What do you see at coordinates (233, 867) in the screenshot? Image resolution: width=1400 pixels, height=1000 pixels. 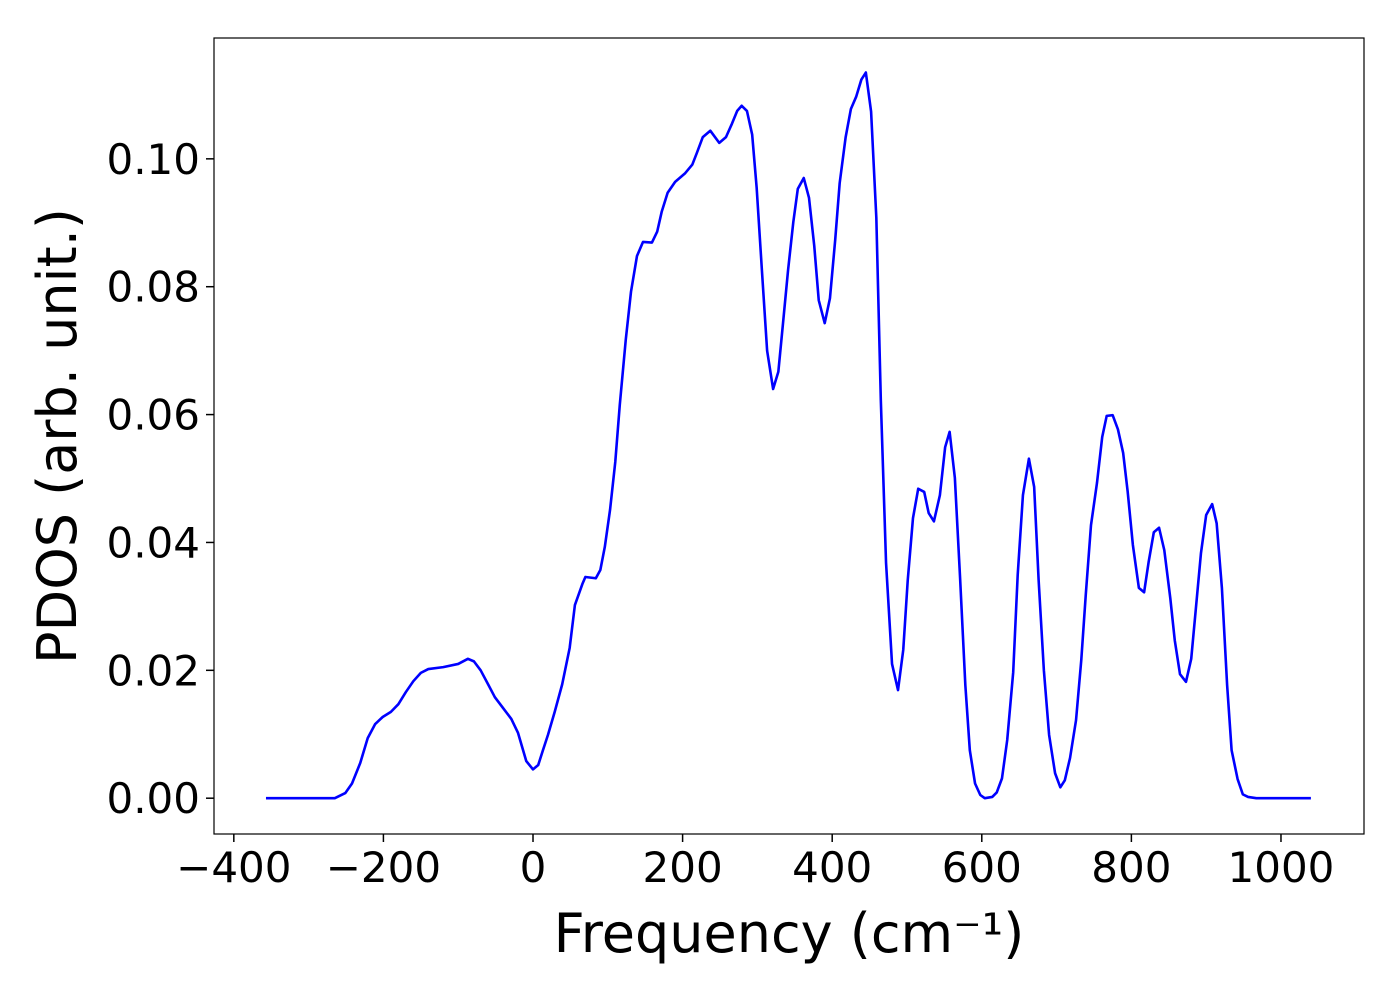 I see `x-tick-label: −400` at bounding box center [233, 867].